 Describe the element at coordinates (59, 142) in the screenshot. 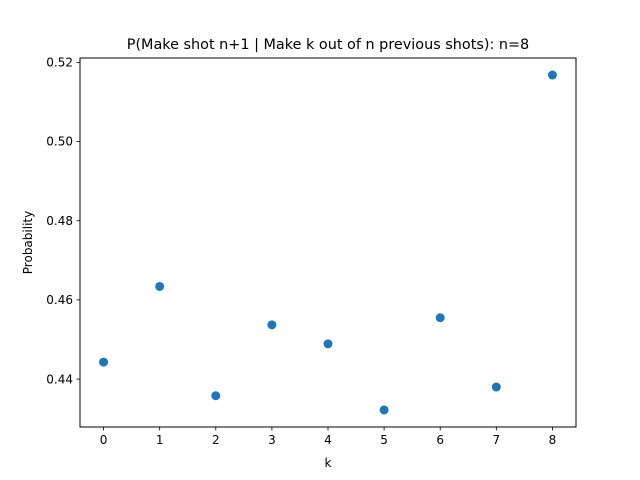

I see `y-tick-label: 0.50` at that location.